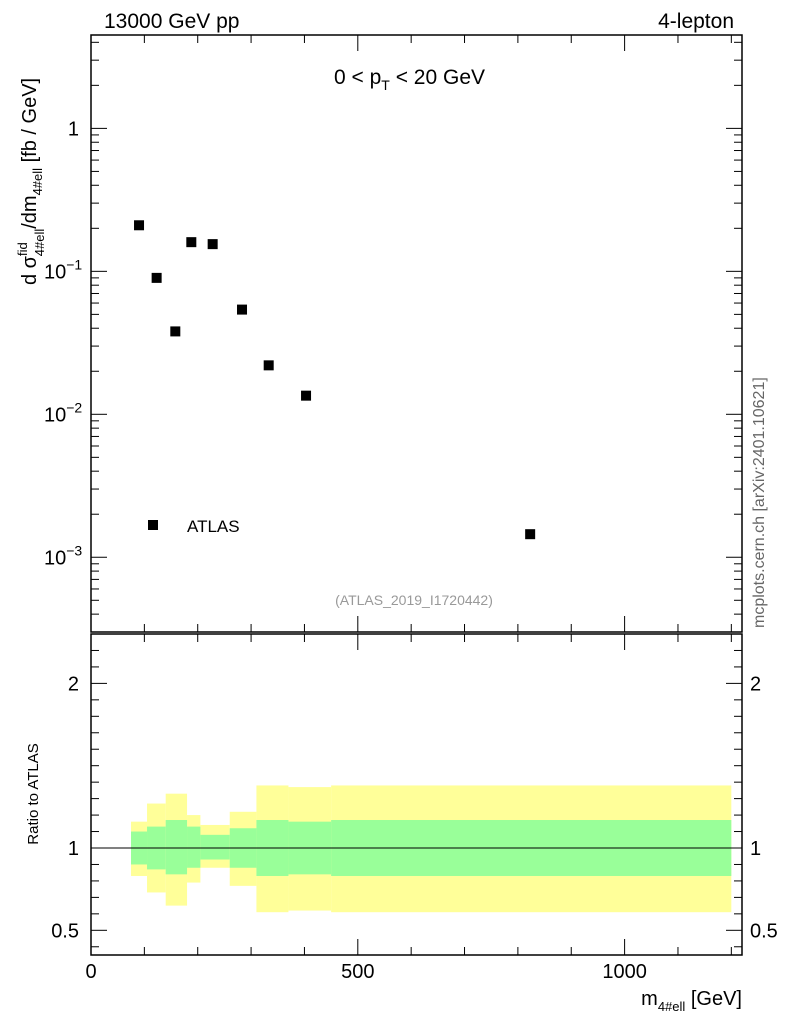  Describe the element at coordinates (90, 972) in the screenshot. I see `x-tick-label: 0` at that location.